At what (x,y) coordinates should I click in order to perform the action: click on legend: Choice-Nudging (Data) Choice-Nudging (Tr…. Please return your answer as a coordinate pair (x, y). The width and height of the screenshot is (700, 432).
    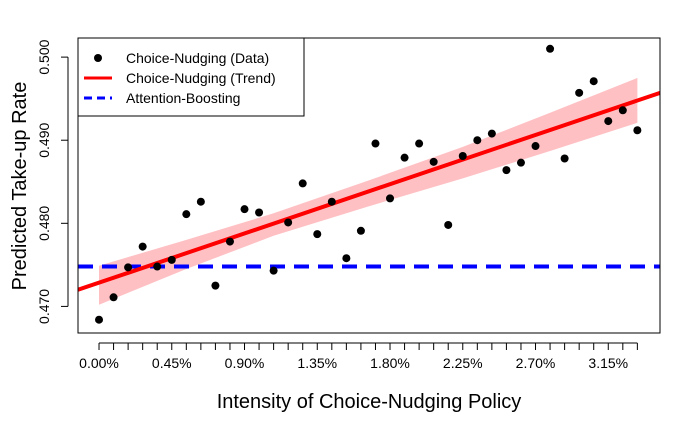
    Looking at the image, I should click on (191, 77).